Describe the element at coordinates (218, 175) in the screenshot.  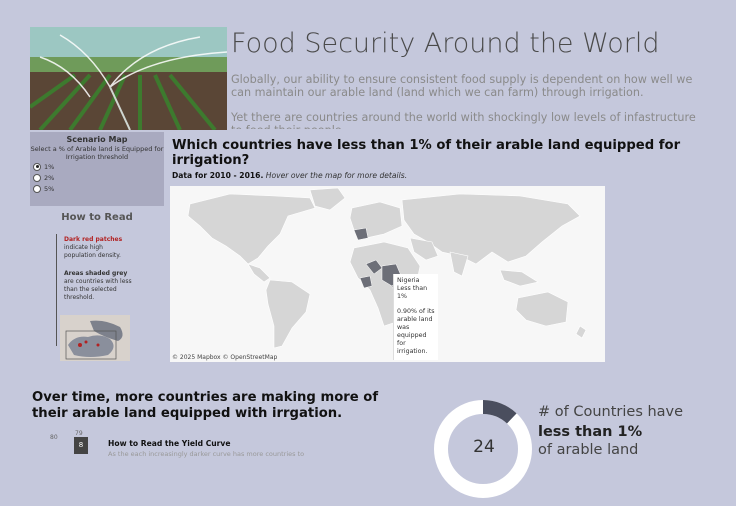
I see `data-range-label: Data for 2010 - 2016.` at that location.